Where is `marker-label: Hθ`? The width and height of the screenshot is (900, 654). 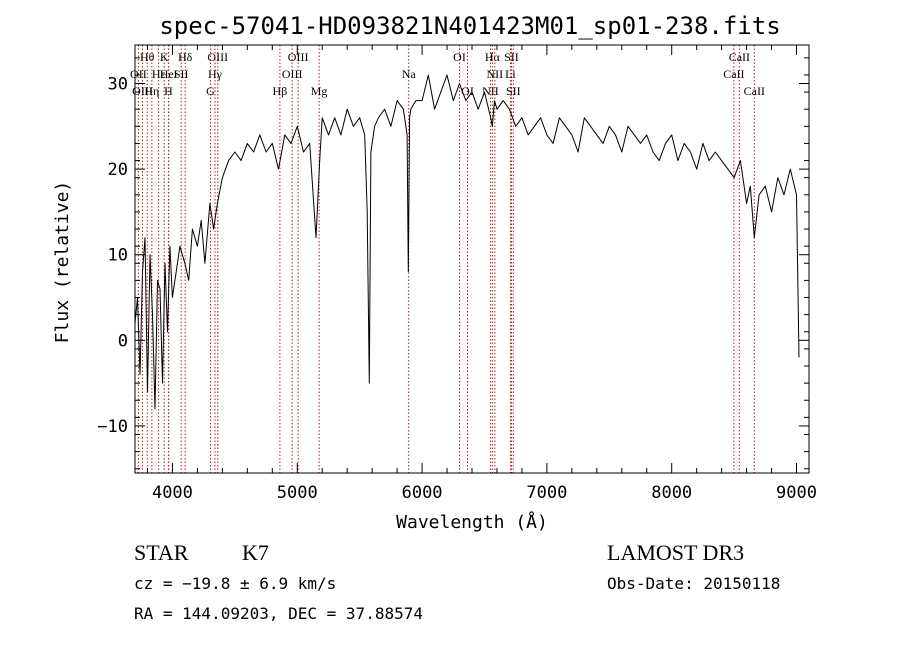 marker-label: Hθ is located at coordinates (147, 57).